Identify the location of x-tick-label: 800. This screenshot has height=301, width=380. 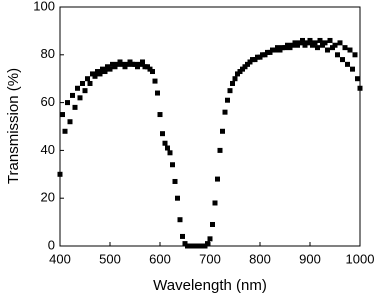
(260, 258).